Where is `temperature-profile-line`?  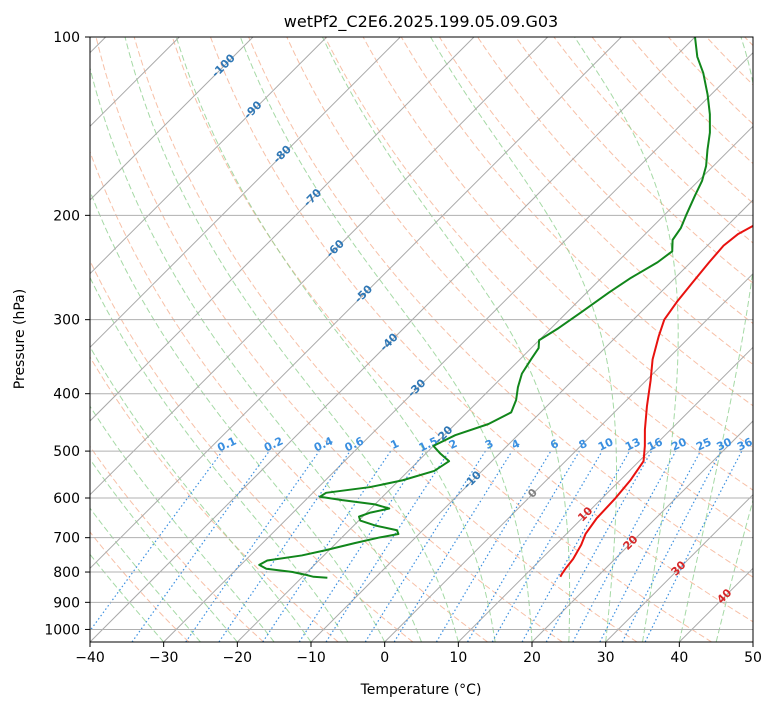
temperature-profile-line is located at coordinates (656, 401).